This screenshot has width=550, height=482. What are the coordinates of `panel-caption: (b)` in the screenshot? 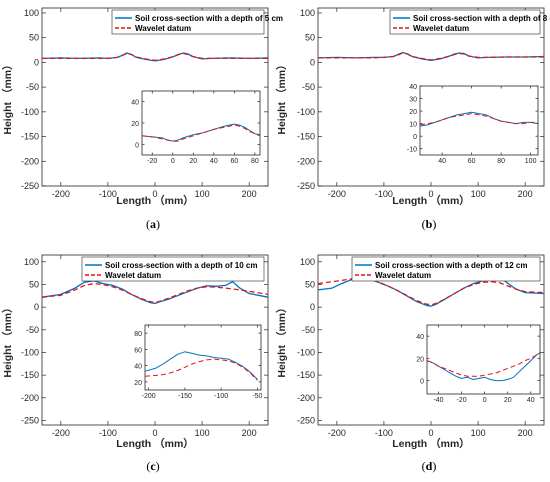 It's located at (429, 224).